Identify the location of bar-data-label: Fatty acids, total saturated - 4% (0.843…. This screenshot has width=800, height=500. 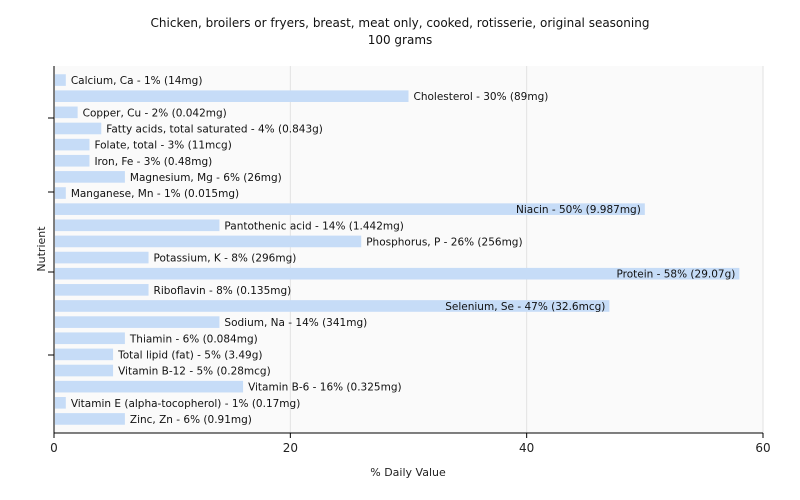
(214, 129).